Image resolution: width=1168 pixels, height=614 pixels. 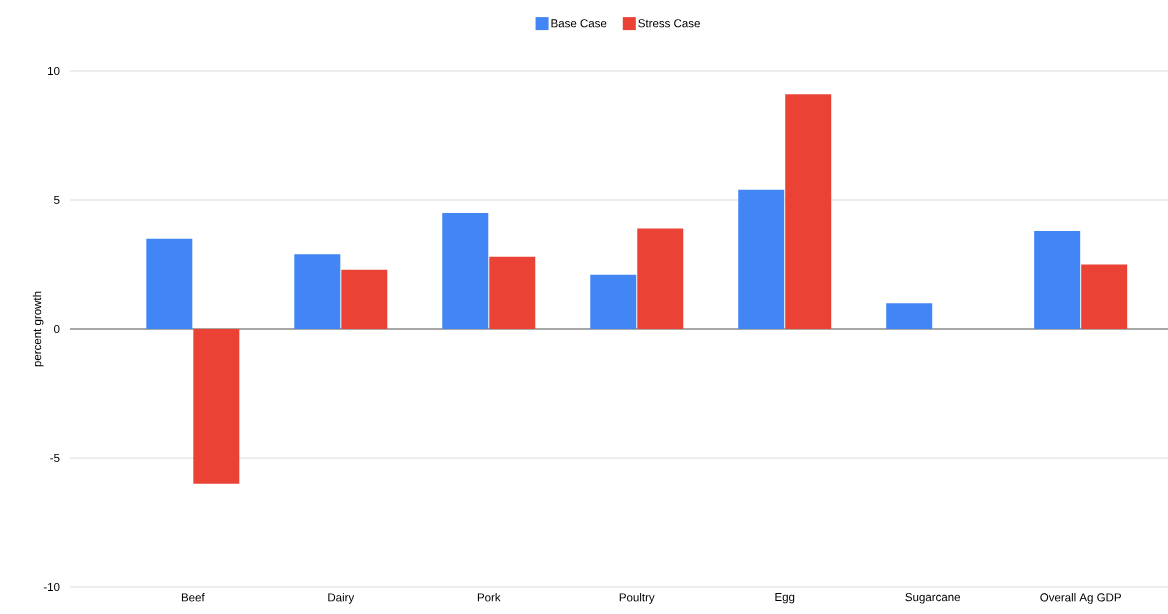 I want to click on x-tick-label: Beef, so click(x=193, y=597).